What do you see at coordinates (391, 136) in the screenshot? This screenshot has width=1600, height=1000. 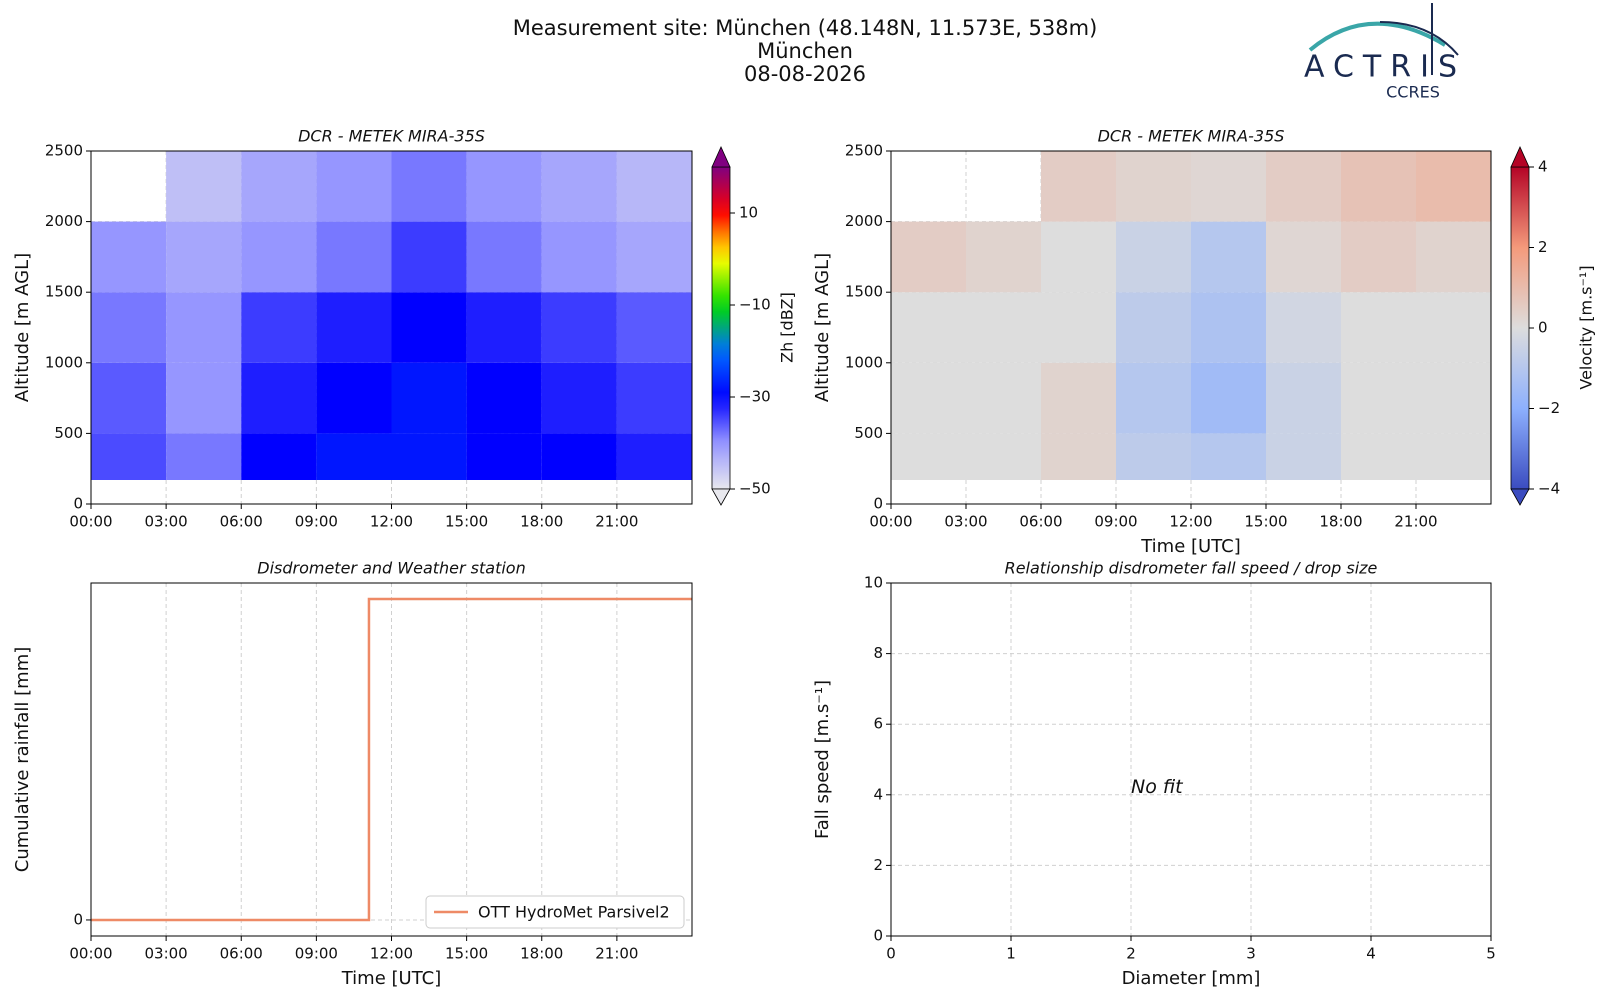 I see `panel-title: DCR - METEK MIRA-35S` at bounding box center [391, 136].